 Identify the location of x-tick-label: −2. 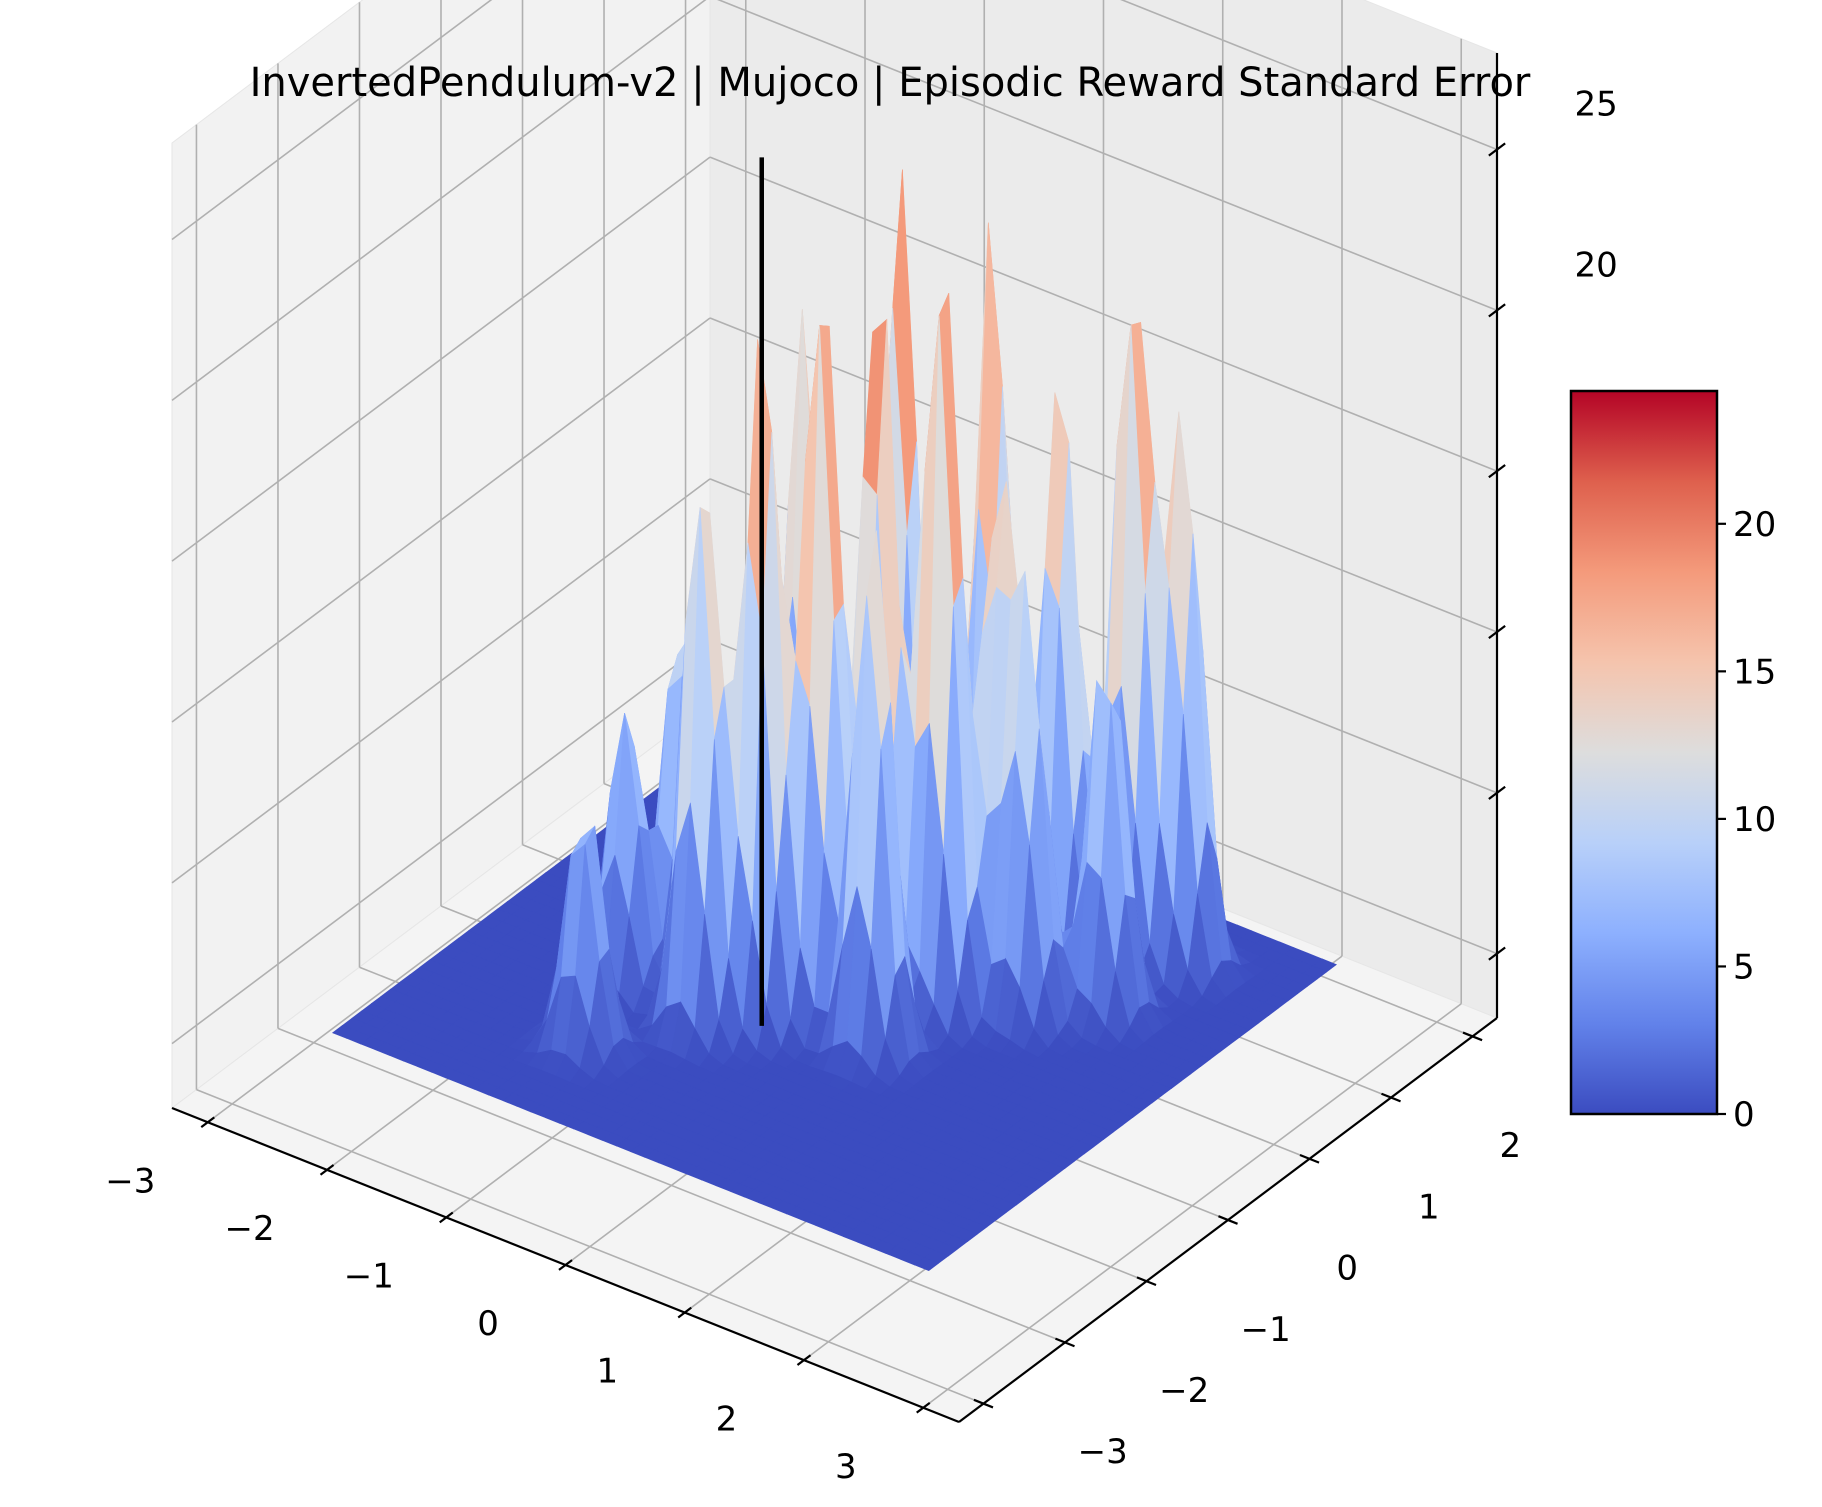
(250, 1229).